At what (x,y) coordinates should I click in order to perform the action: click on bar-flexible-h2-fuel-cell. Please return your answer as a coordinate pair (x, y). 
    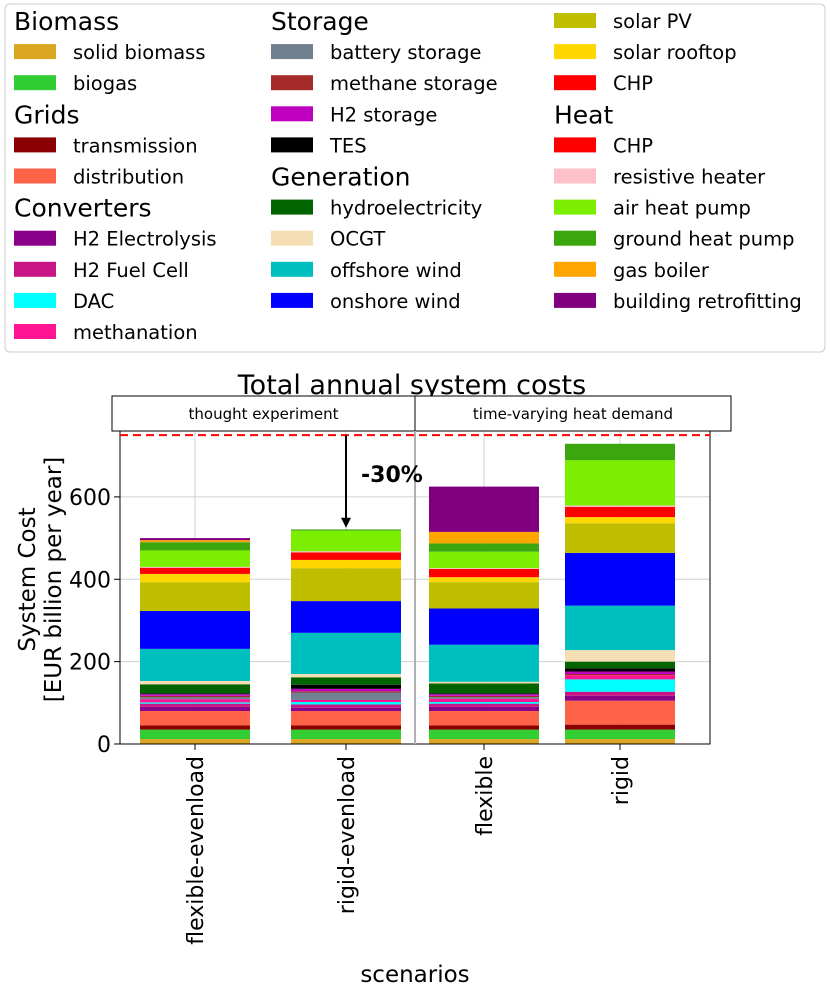
    Looking at the image, I should click on (484, 705).